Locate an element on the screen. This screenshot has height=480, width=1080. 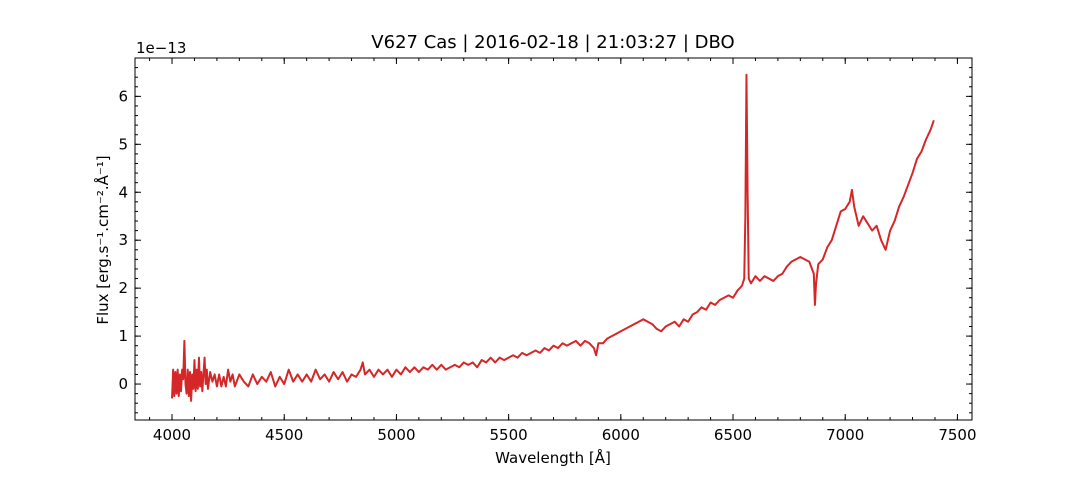
x-tick-label: 5000 is located at coordinates (396, 435).